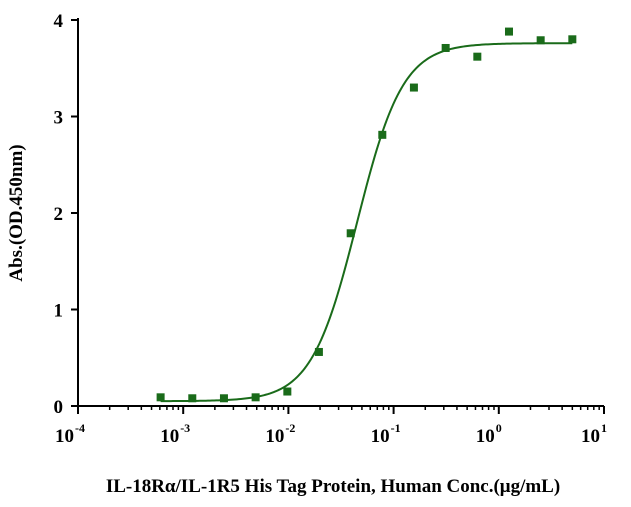  Describe the element at coordinates (59, 311) in the screenshot. I see `y-tick-label: 1` at that location.